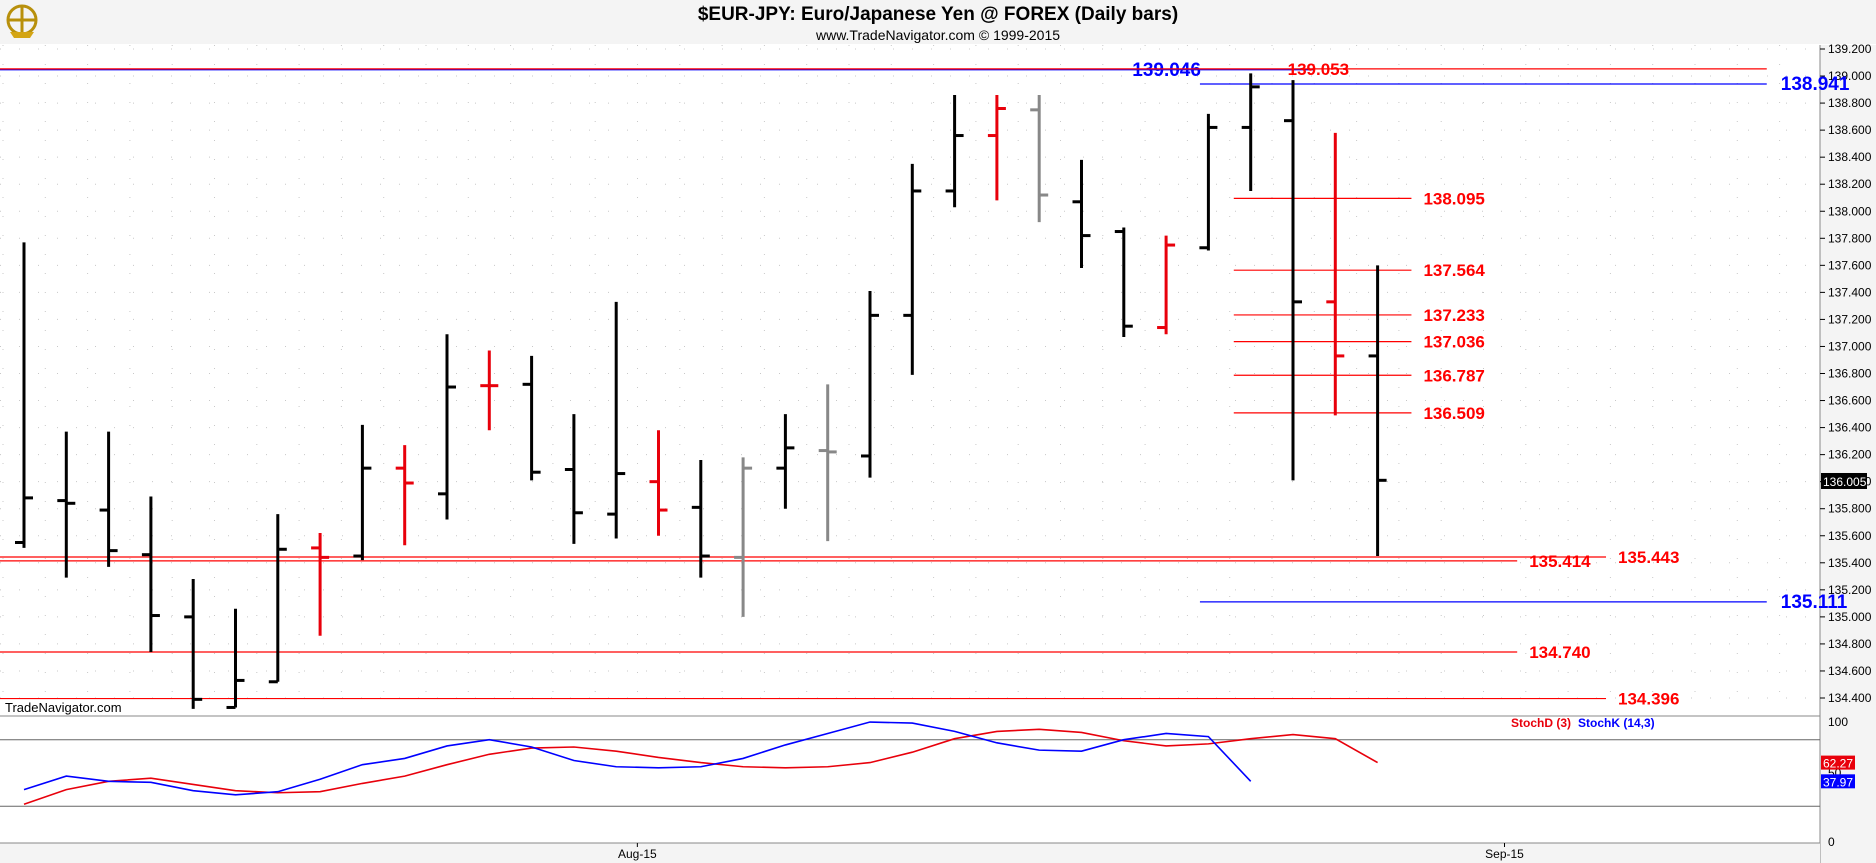 Image resolution: width=1876 pixels, height=863 pixels. What do you see at coordinates (1850, 401) in the screenshot?
I see `price-tick-label: 136.600` at bounding box center [1850, 401].